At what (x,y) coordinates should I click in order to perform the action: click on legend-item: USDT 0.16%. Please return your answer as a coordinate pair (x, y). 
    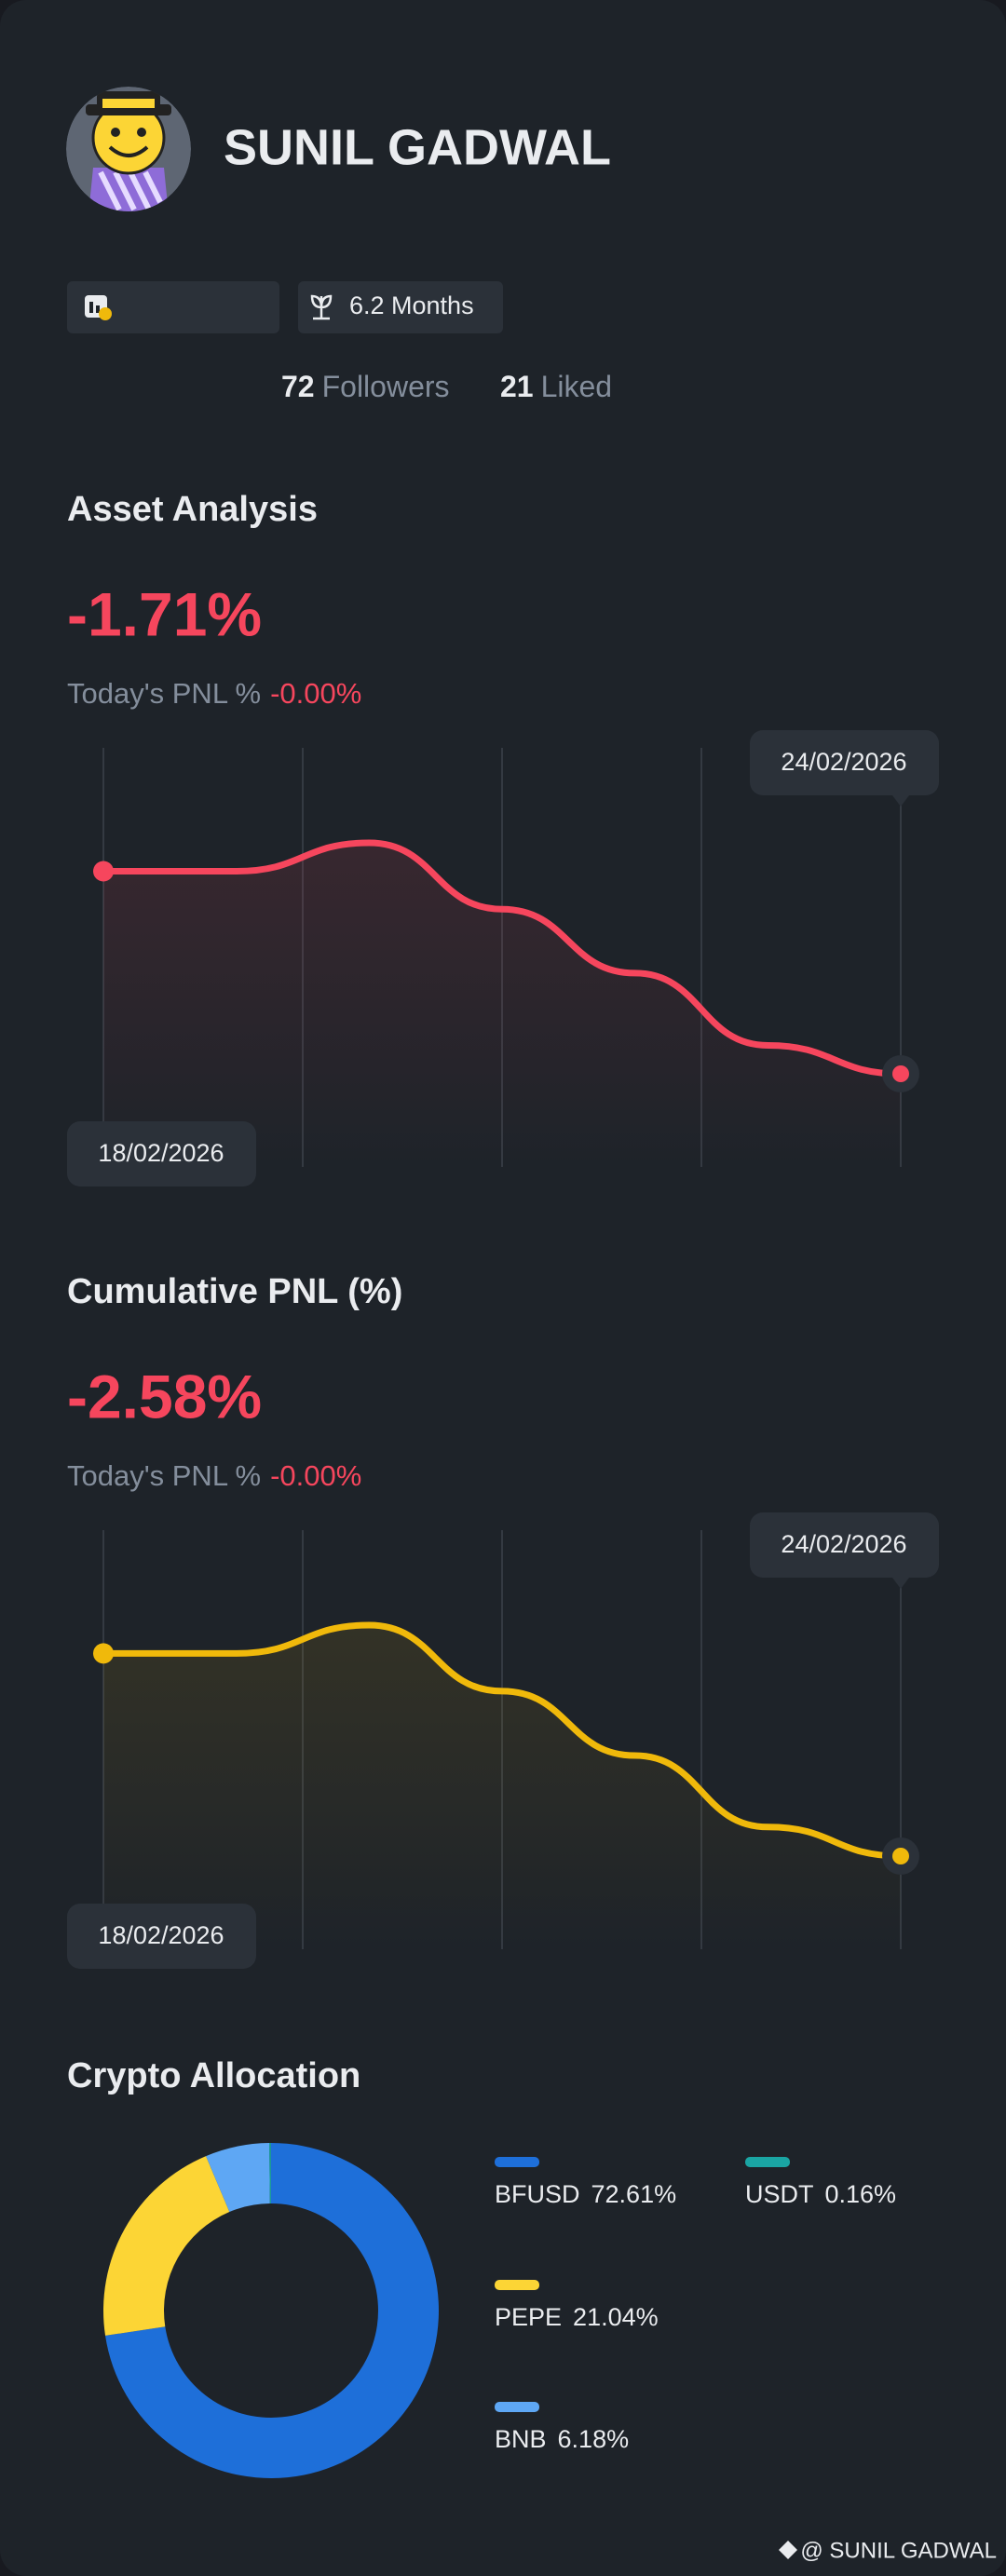
    Looking at the image, I should click on (820, 2194).